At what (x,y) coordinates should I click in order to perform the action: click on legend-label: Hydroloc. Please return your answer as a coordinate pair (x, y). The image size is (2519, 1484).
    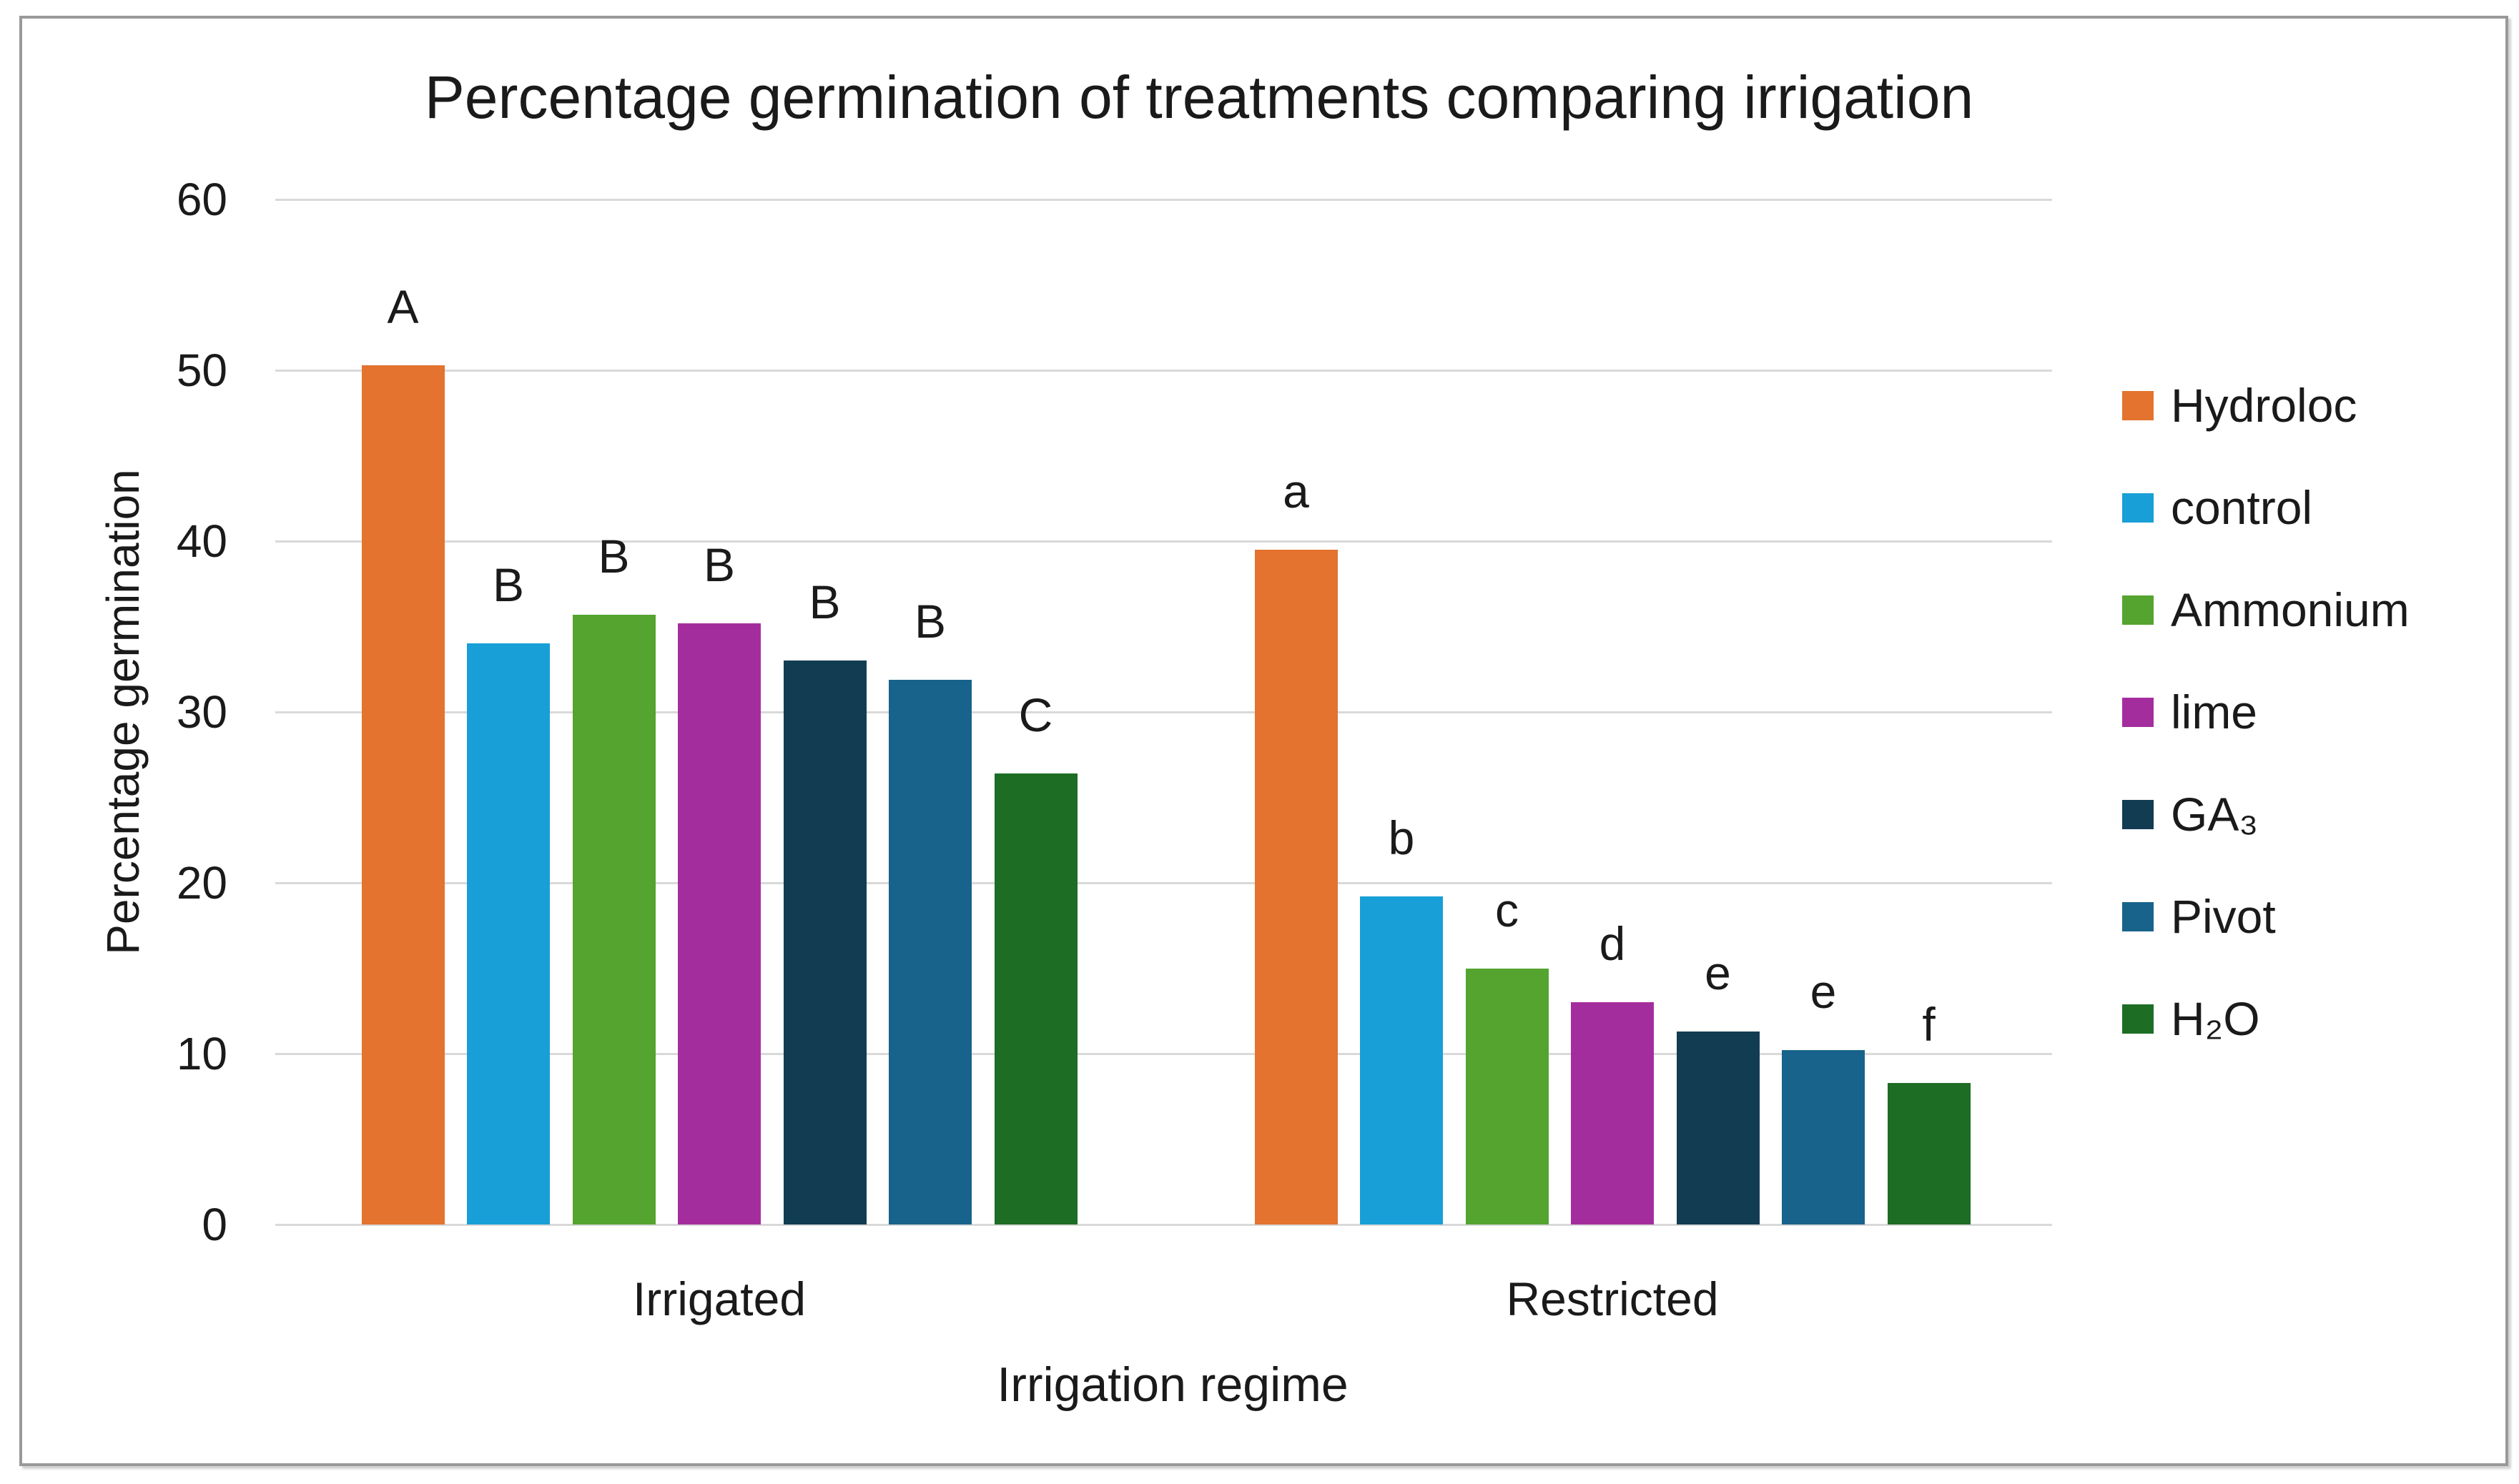
    Looking at the image, I should click on (2264, 405).